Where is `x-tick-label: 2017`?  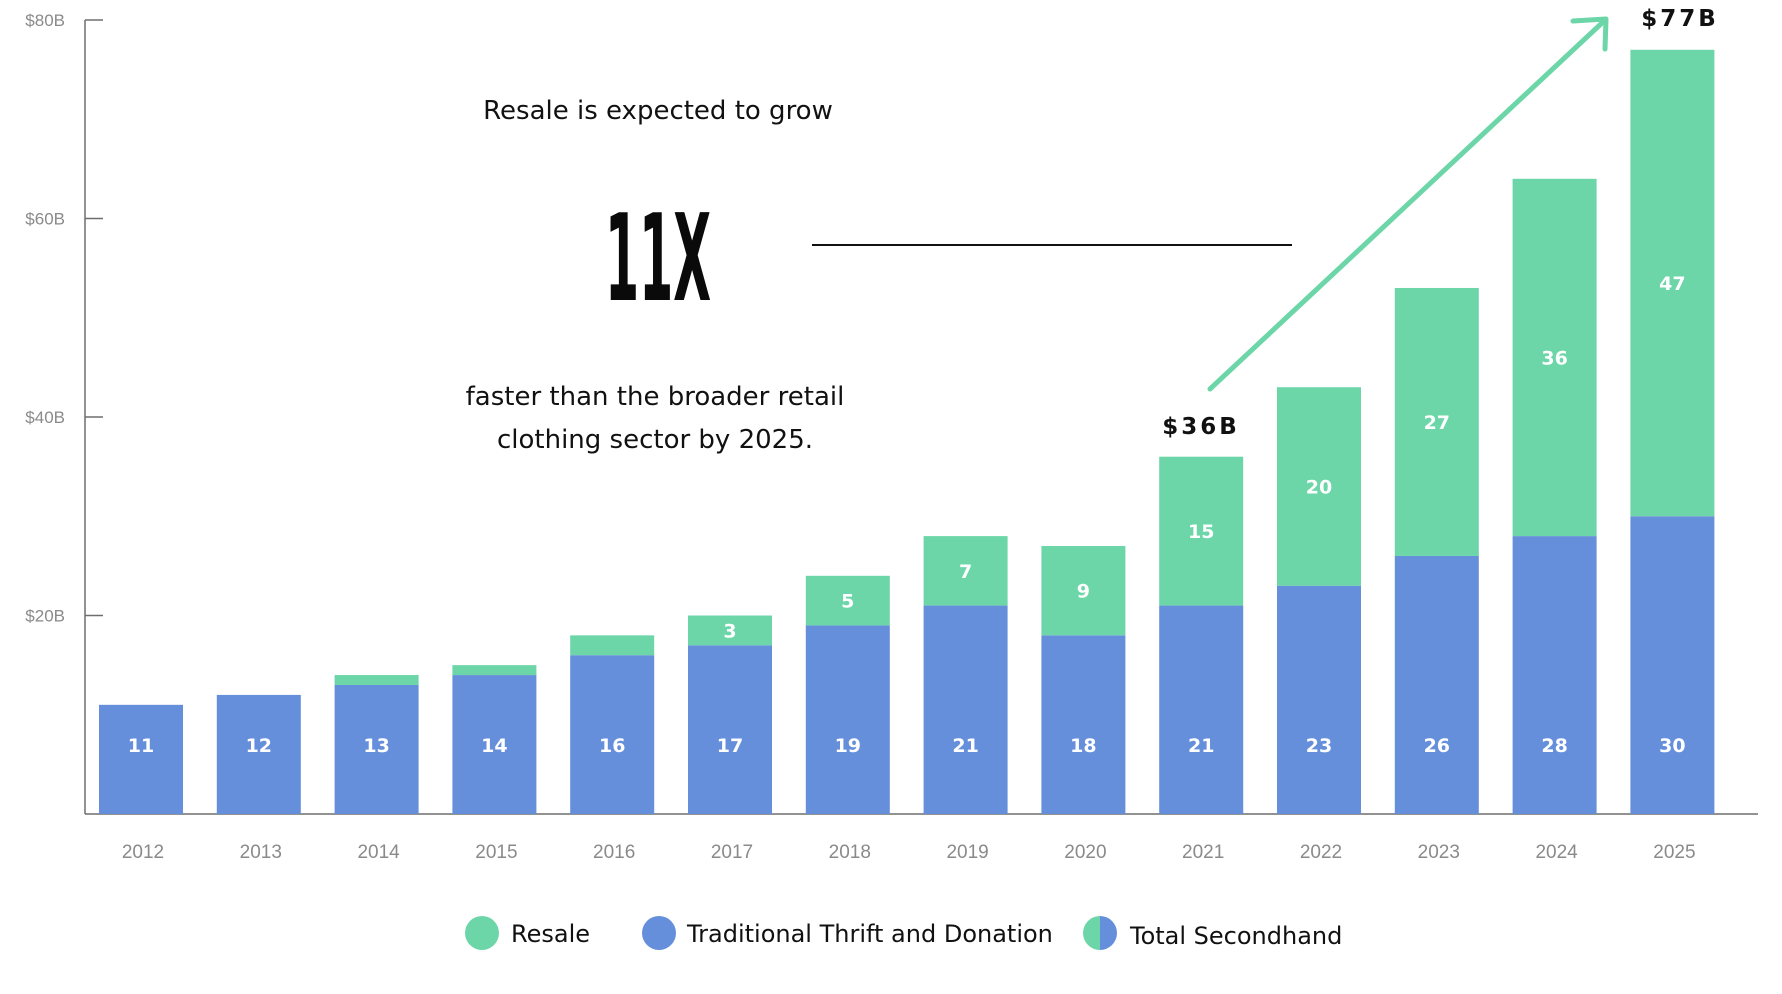
x-tick-label: 2017 is located at coordinates (732, 852).